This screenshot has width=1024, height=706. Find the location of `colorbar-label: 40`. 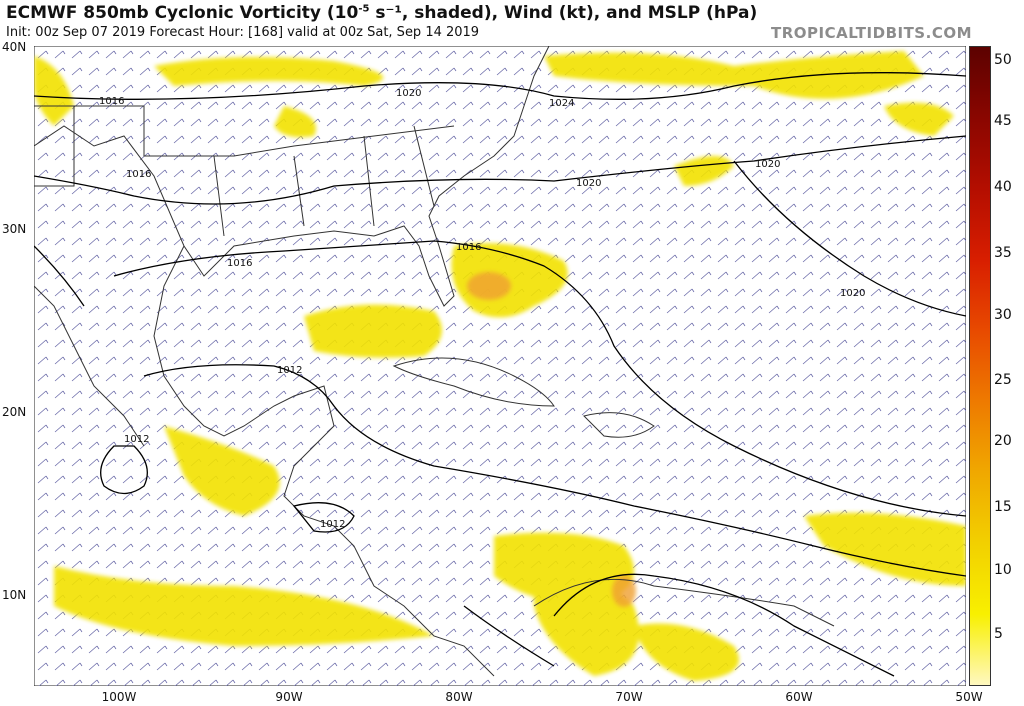

colorbar-label: 40 is located at coordinates (1003, 187).